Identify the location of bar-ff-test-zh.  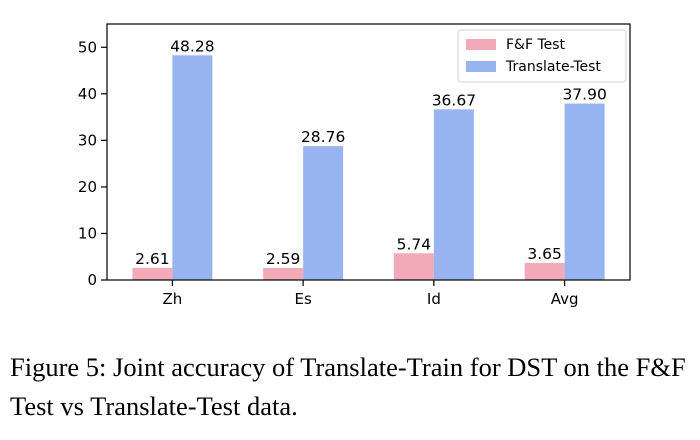
(152, 273).